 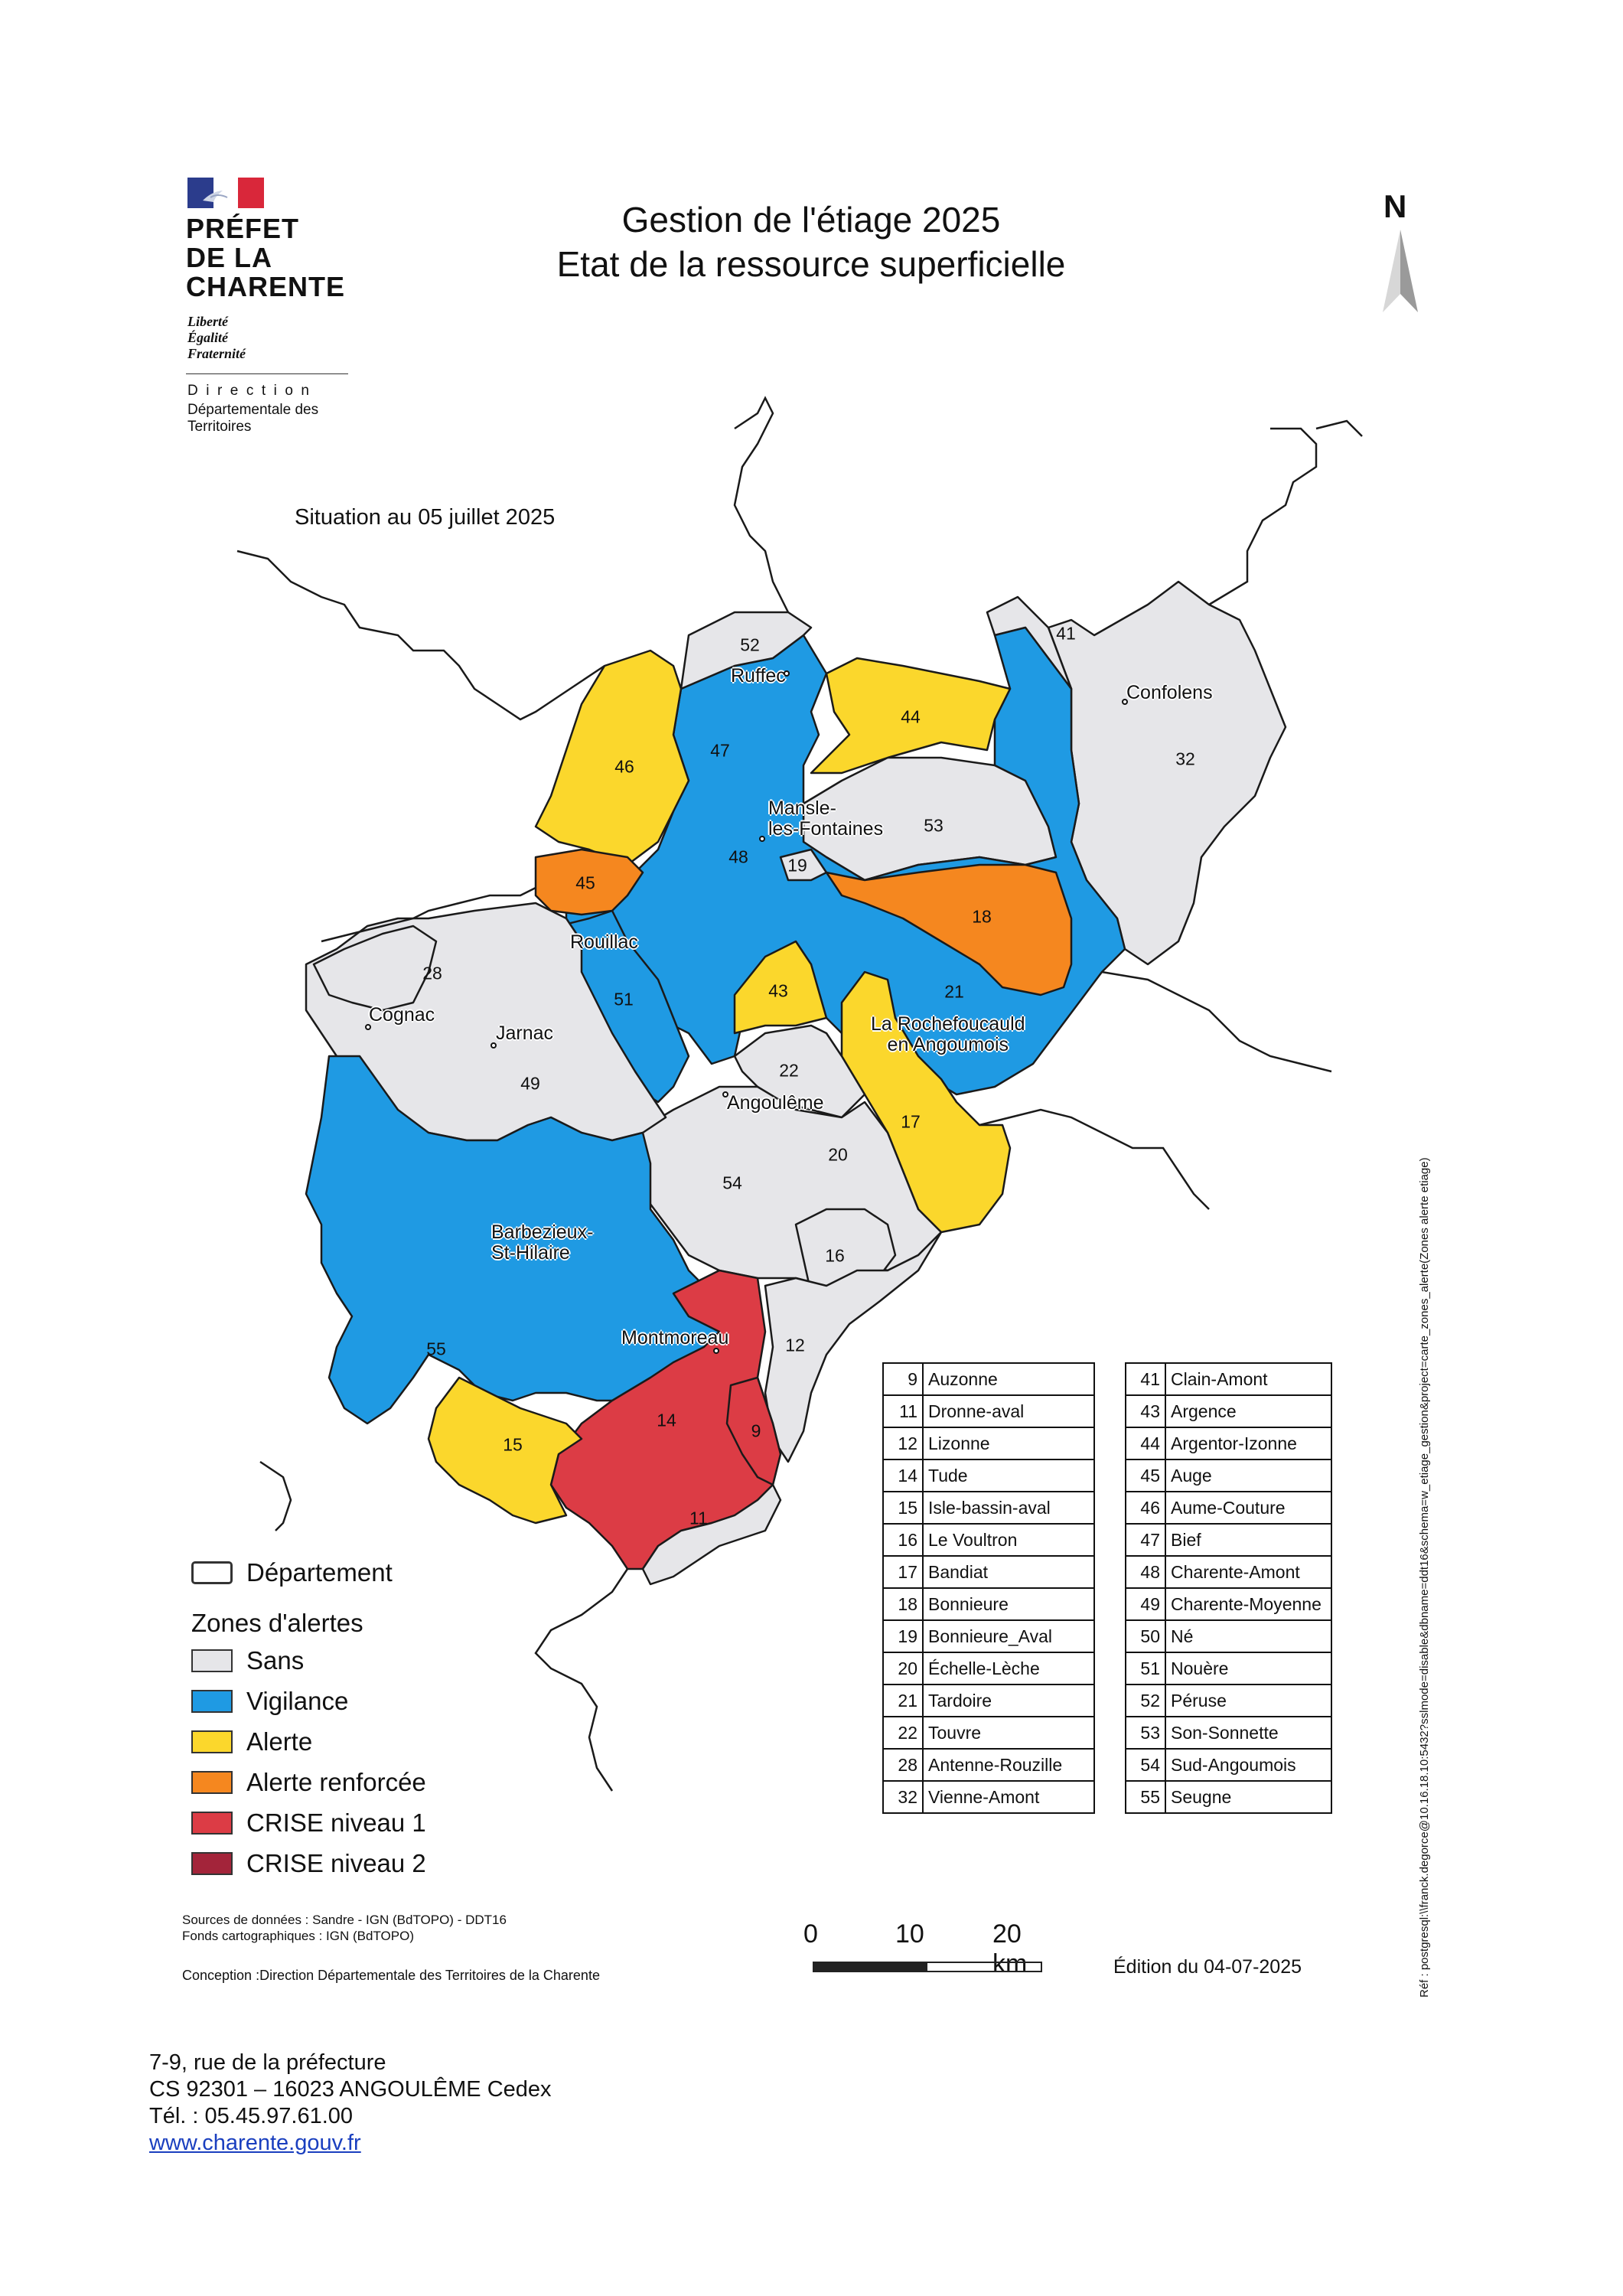 I want to click on zone-number: 43, so click(x=778, y=990).